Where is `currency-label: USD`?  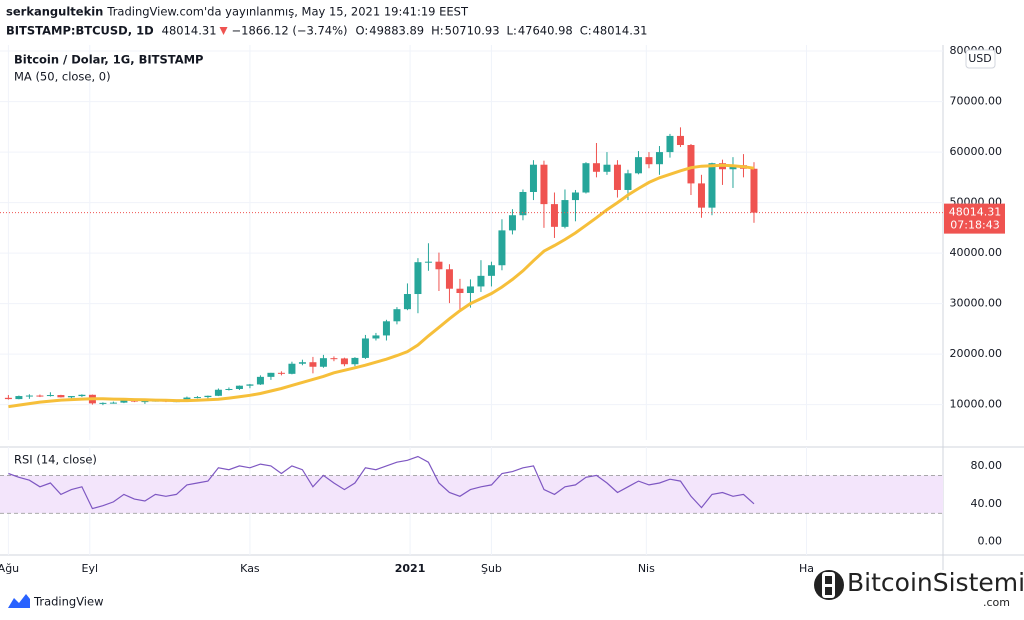 currency-label: USD is located at coordinates (980, 58).